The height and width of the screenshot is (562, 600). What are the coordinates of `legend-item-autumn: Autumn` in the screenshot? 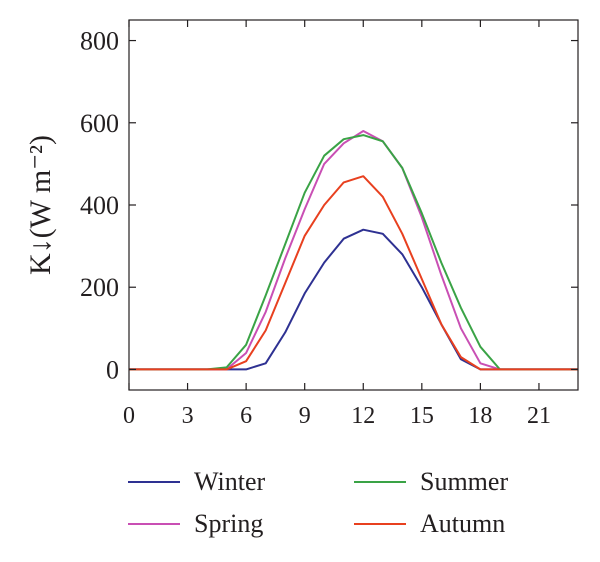 It's located at (429, 524).